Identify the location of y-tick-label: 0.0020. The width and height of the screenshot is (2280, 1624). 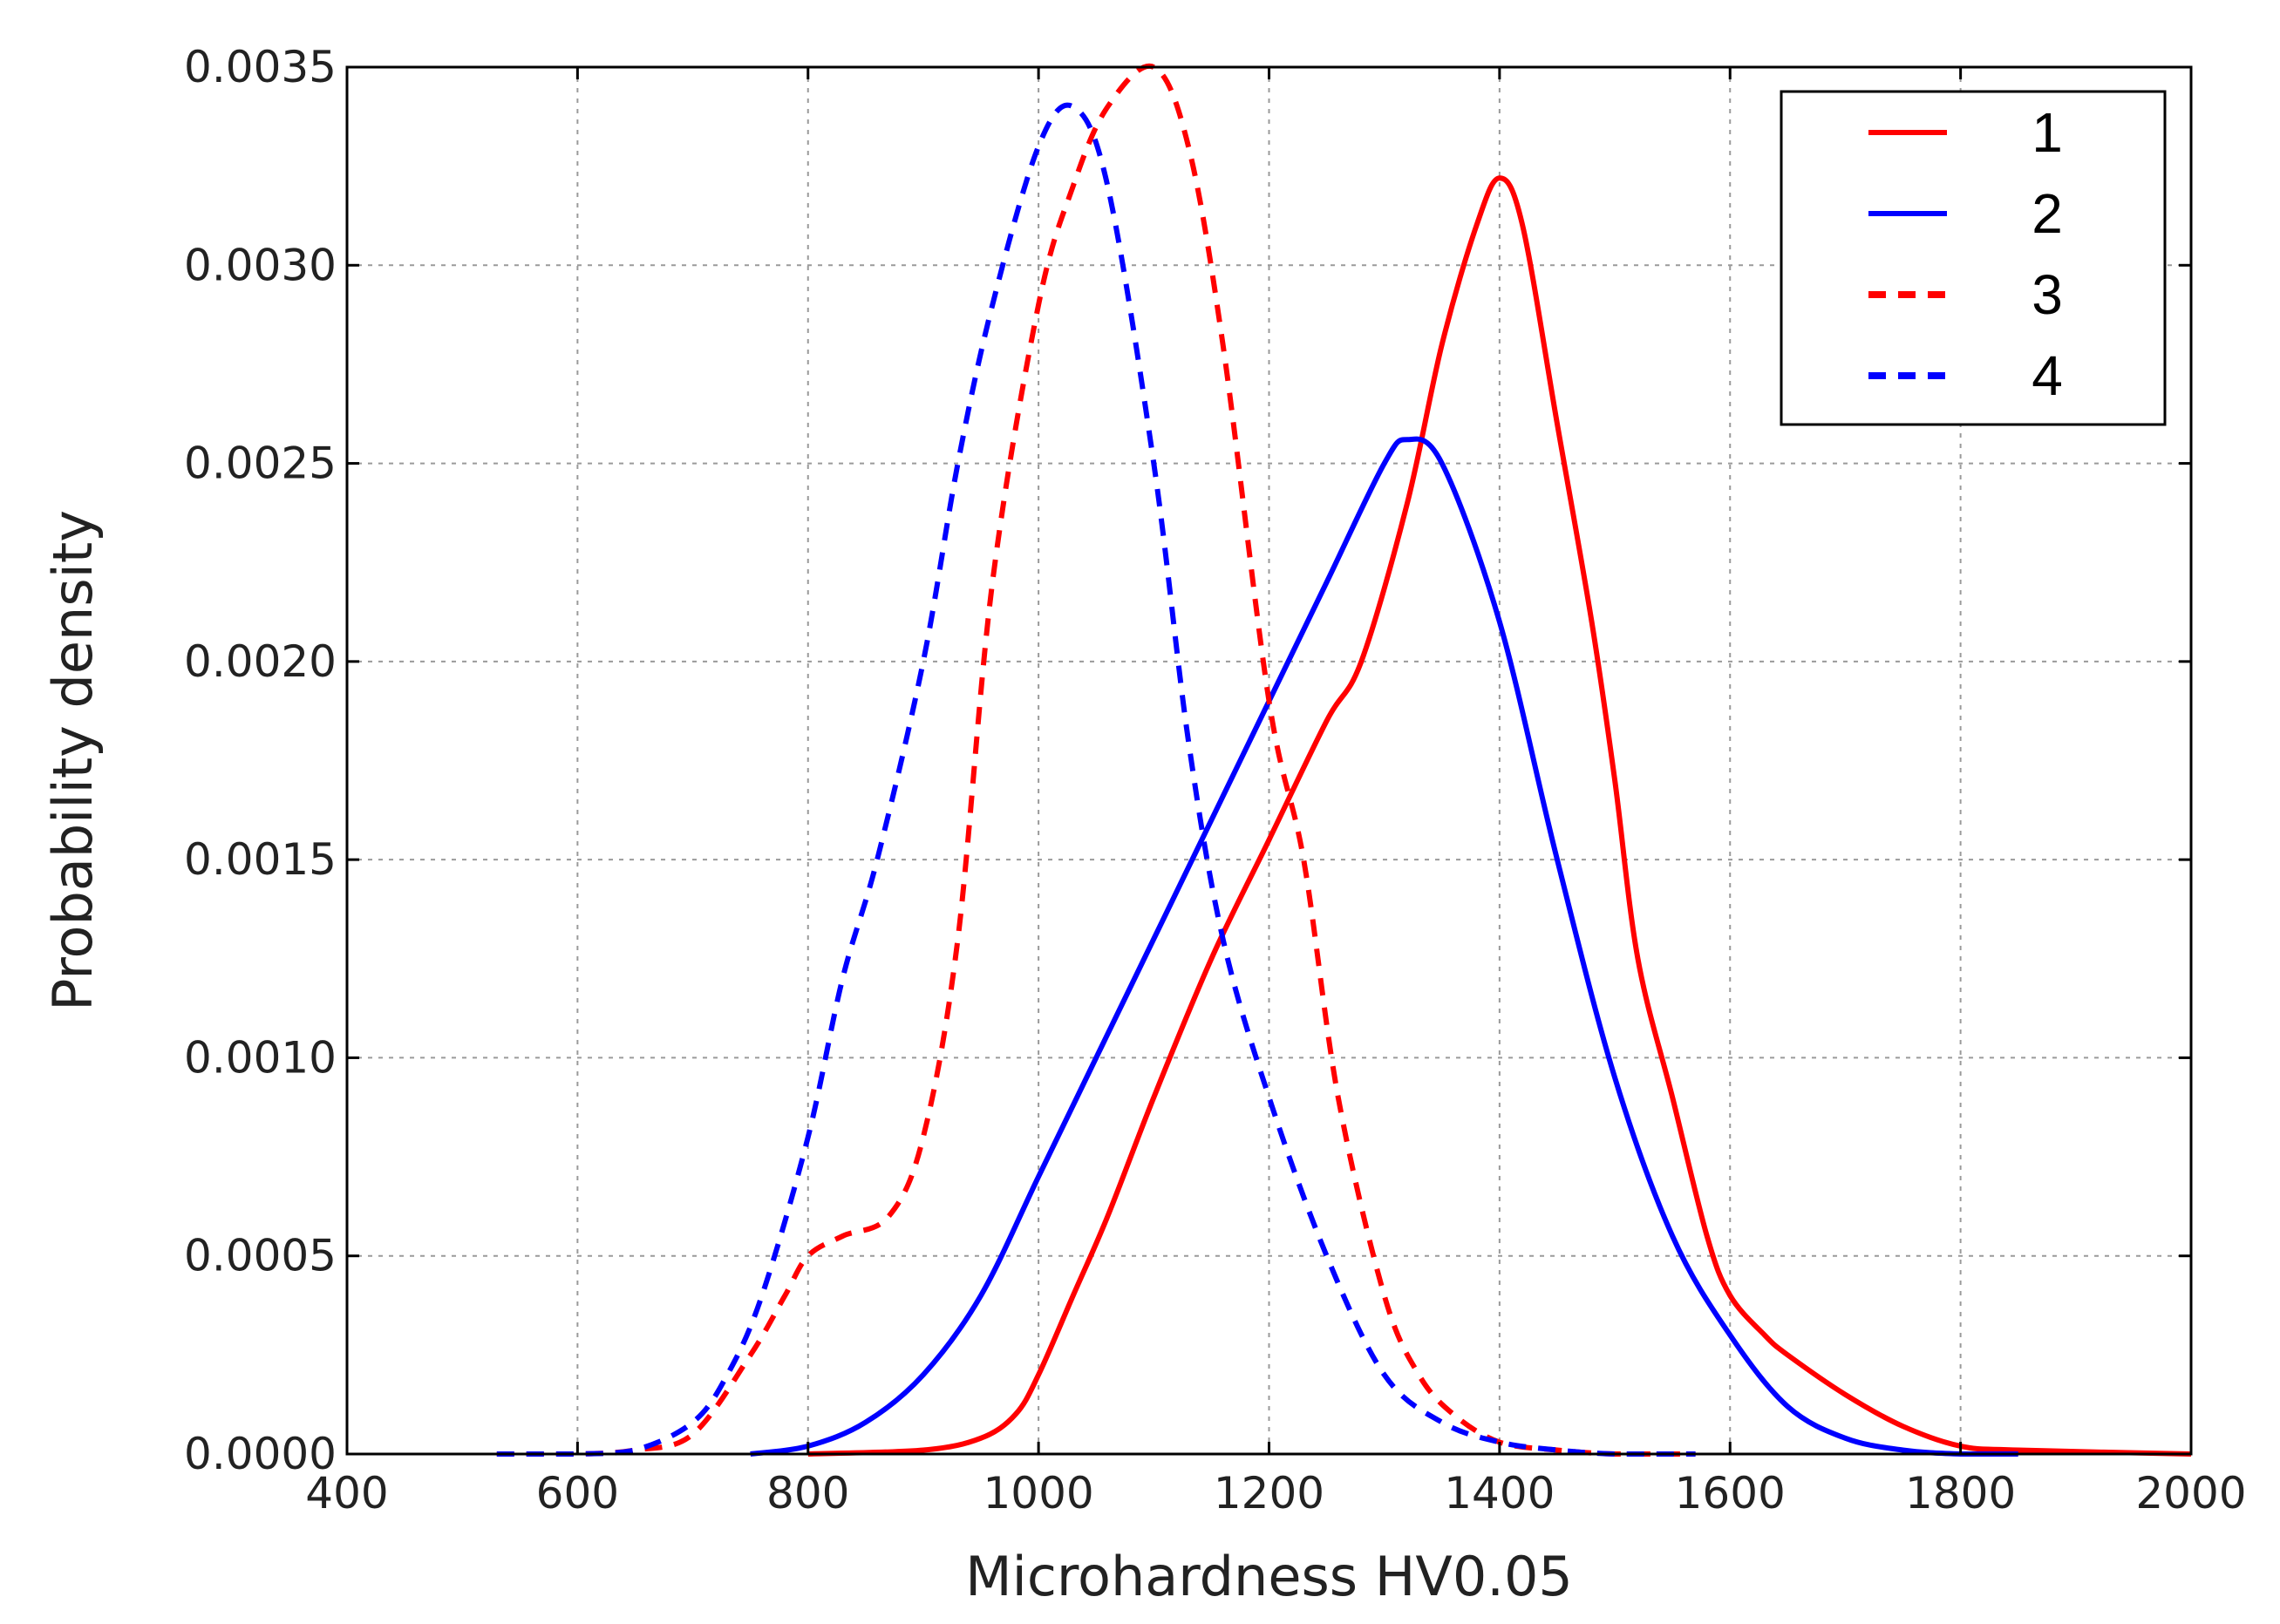
(260, 661).